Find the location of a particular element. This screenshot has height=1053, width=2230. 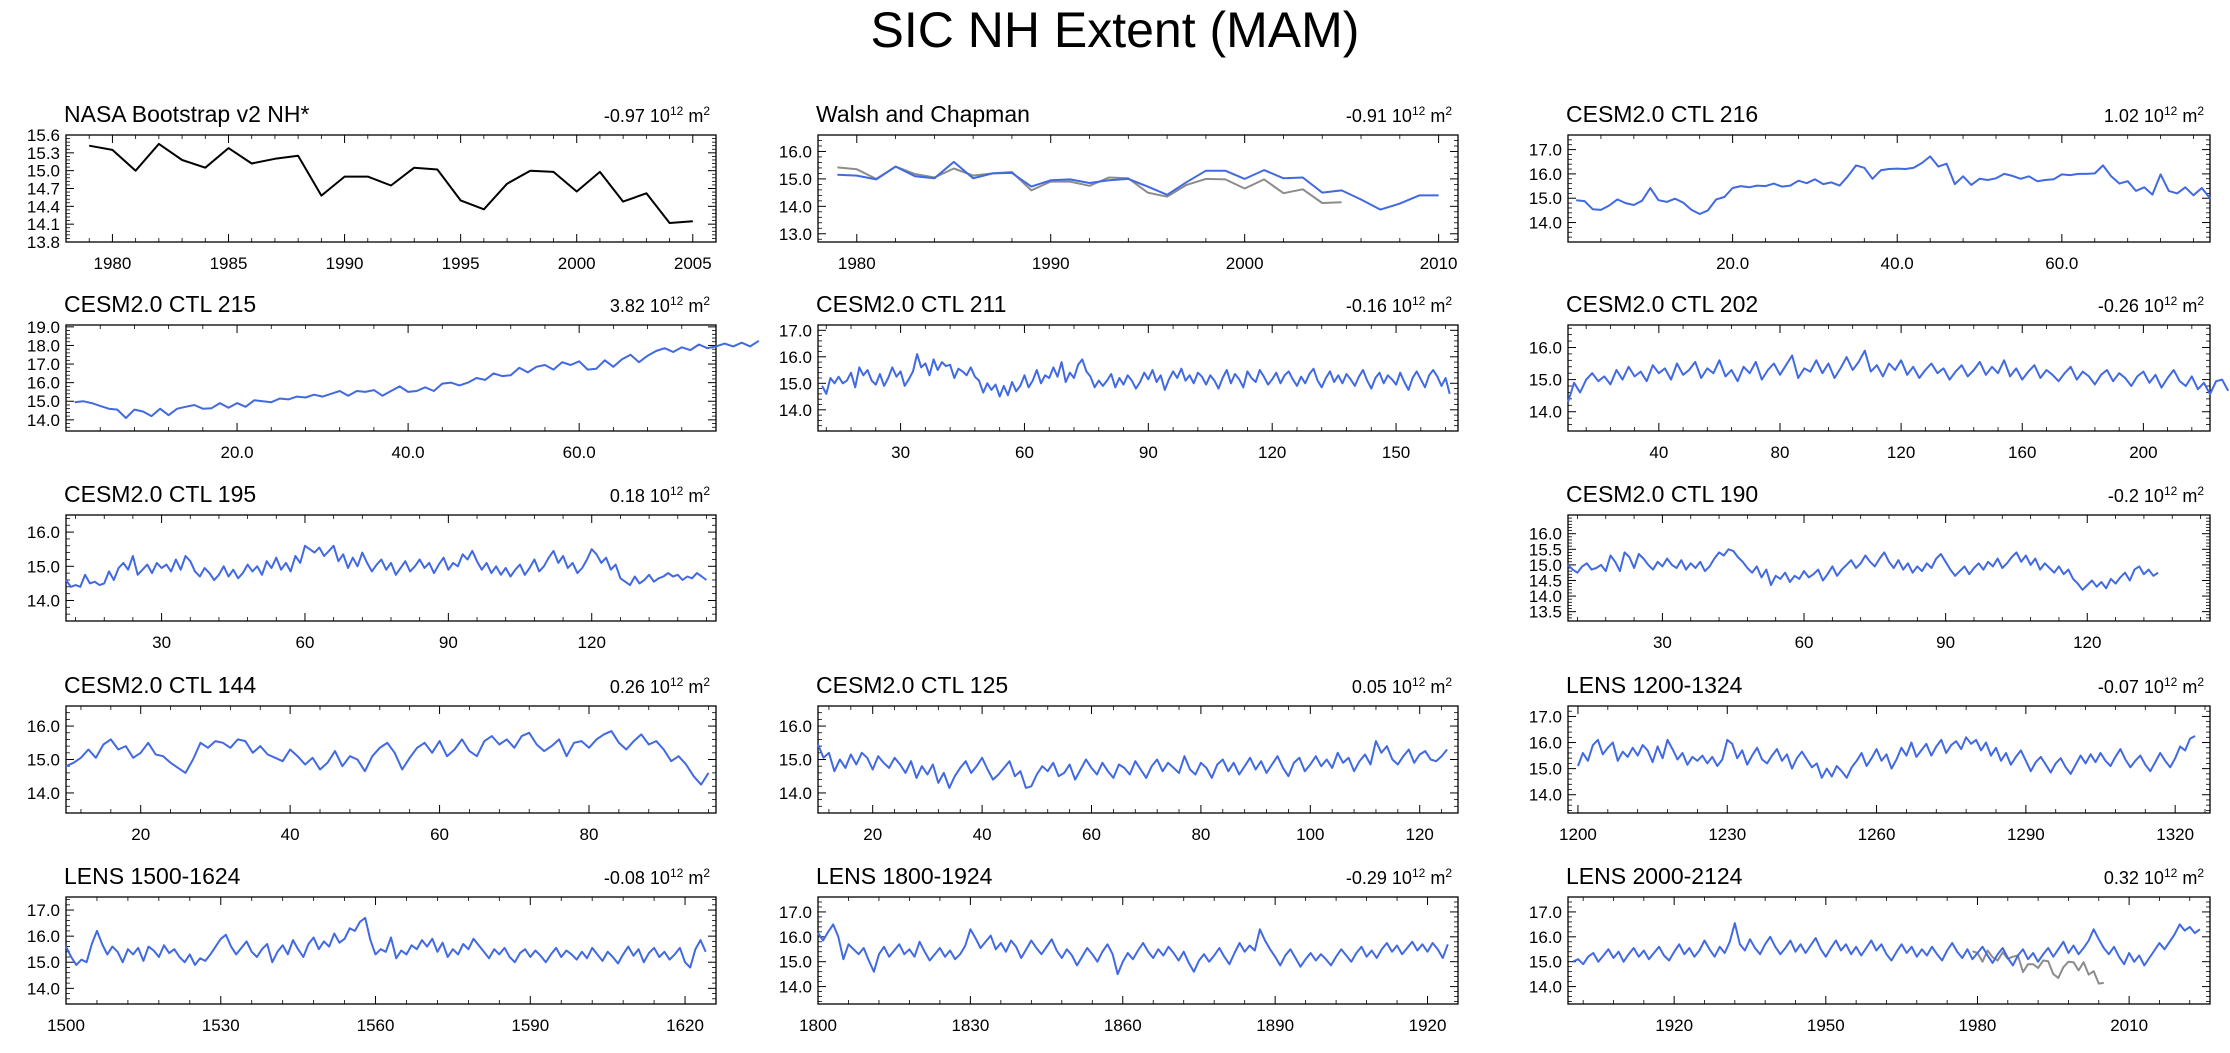

trend-value: 1.02 is located at coordinates (2124, 116).